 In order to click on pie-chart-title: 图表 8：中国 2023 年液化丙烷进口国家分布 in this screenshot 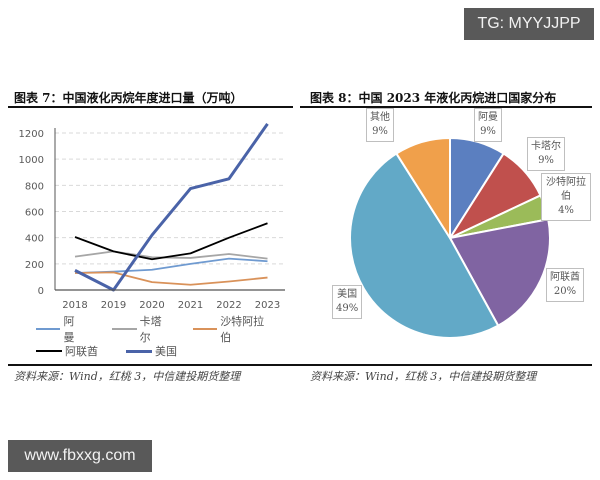, I will do `click(433, 98)`.